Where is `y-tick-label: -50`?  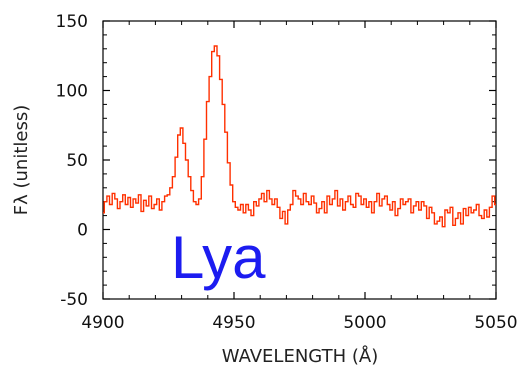 y-tick-label: -50 is located at coordinates (74, 300).